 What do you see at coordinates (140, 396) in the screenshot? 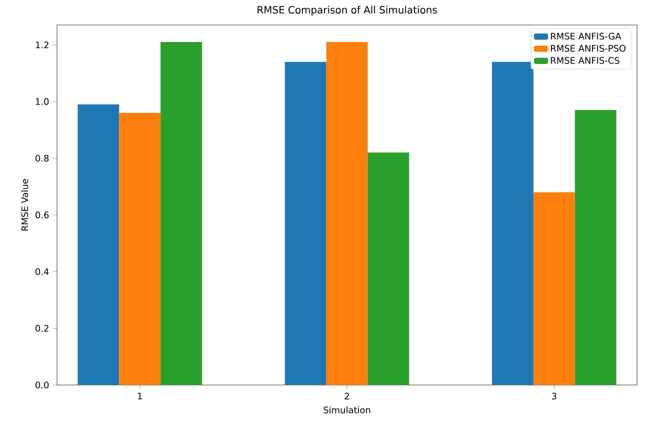
I see `x-tick-label: 1` at bounding box center [140, 396].